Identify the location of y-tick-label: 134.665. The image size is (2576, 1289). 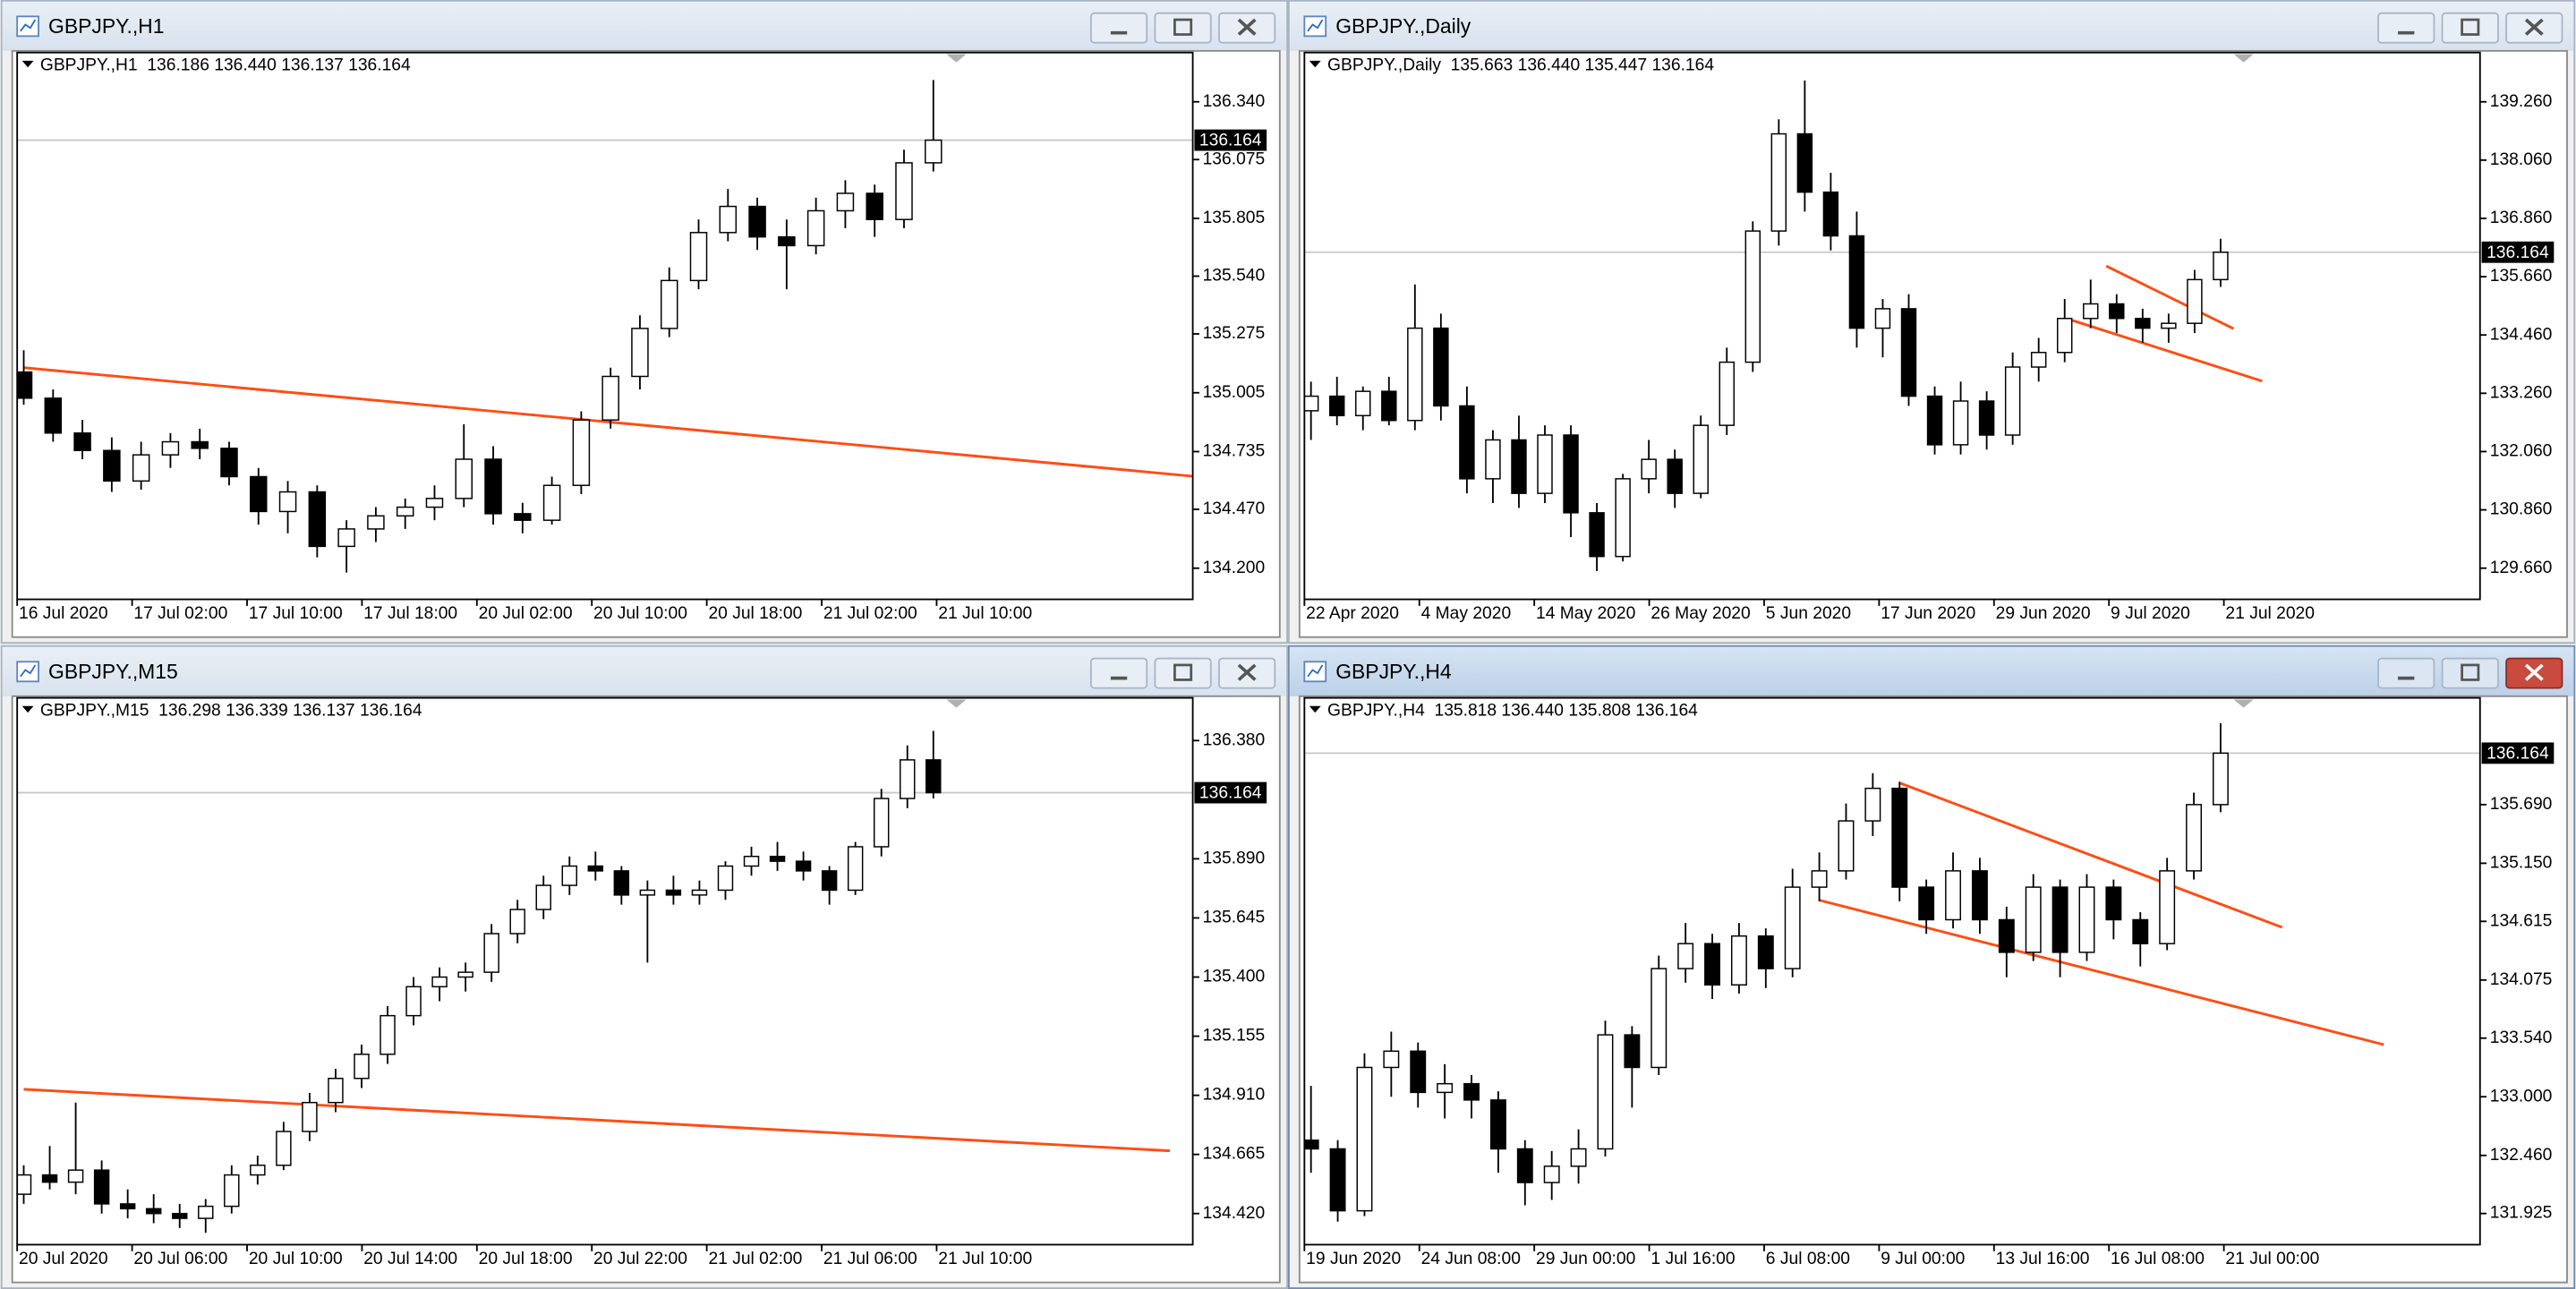
(1234, 1154).